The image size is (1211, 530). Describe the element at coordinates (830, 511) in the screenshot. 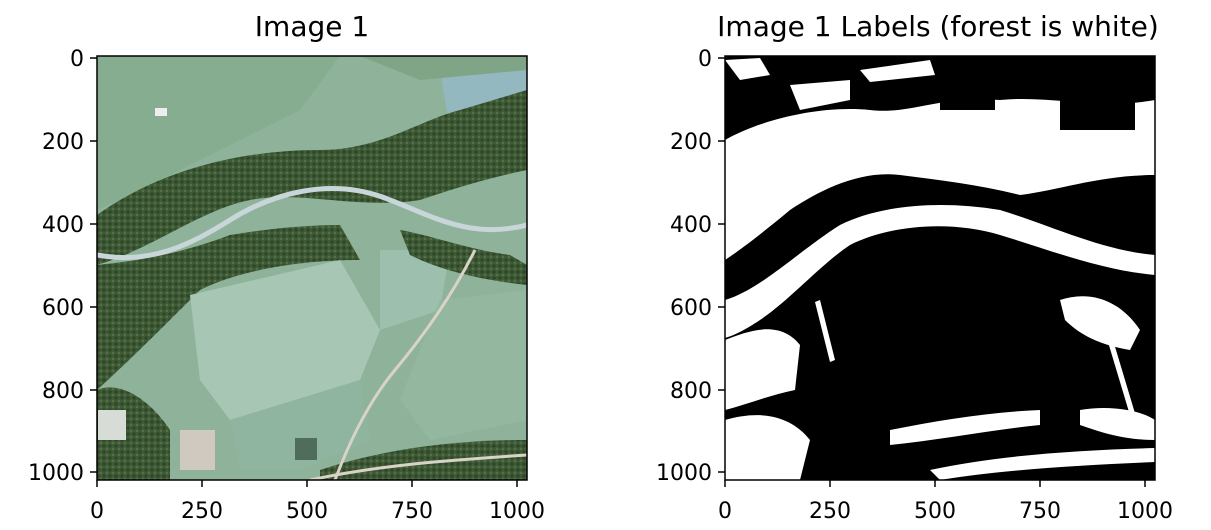

I see `panel-2-xtick: 250` at that location.